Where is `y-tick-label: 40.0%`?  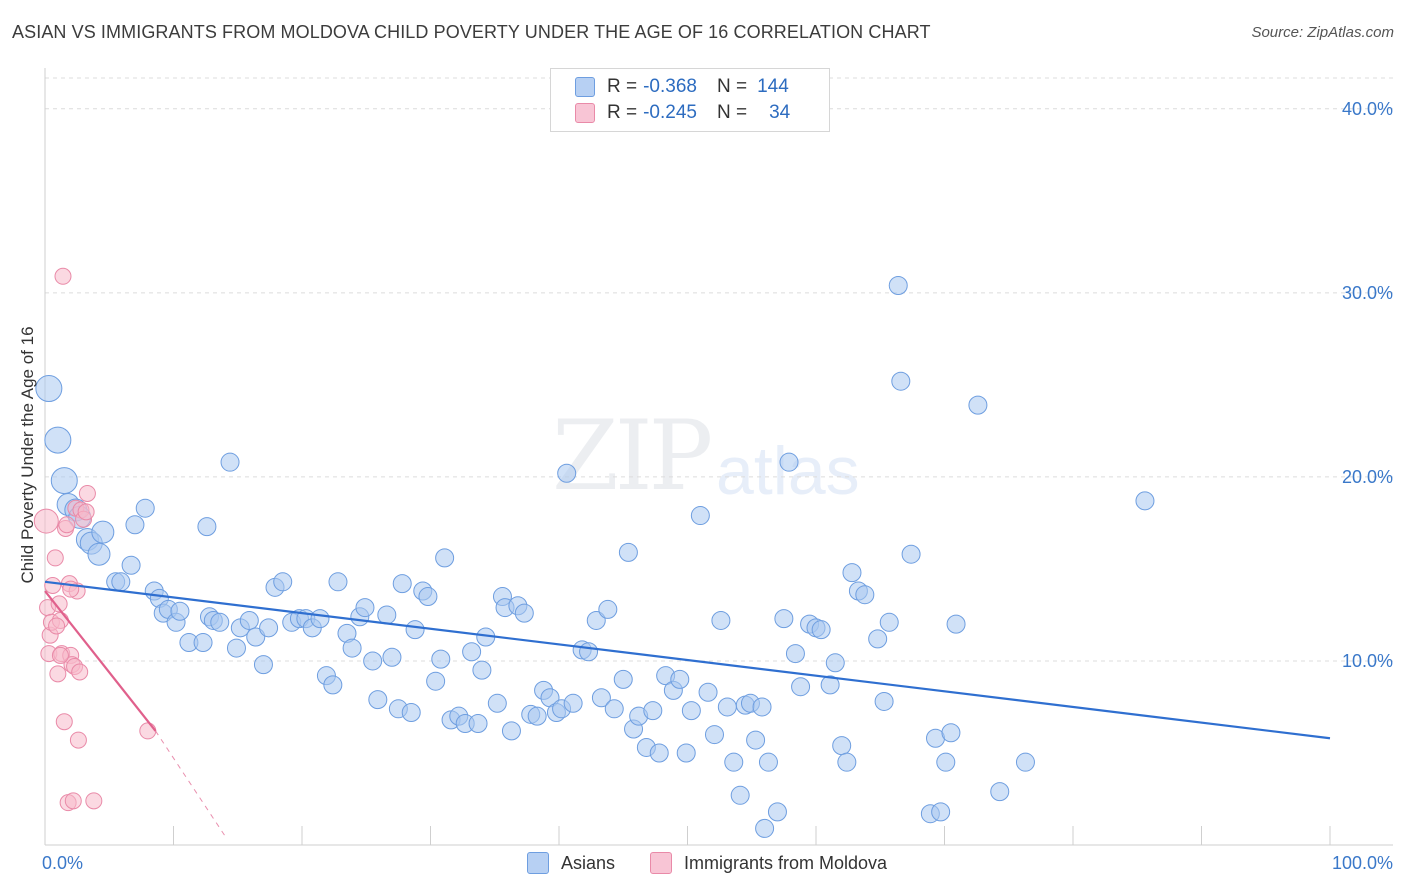
y-tick-label: 40.0% is located at coordinates (1367, 109).